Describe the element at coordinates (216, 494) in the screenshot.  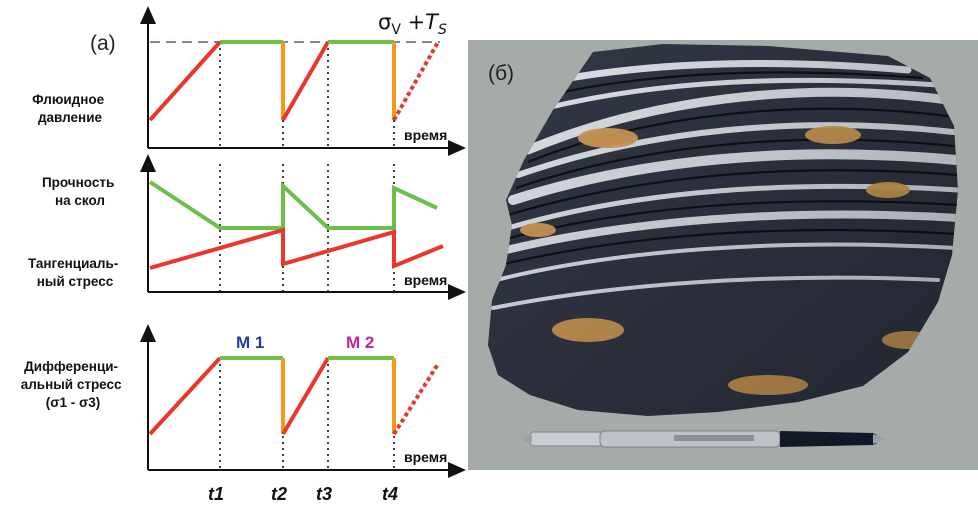
I see `tick-t1: t1` at that location.